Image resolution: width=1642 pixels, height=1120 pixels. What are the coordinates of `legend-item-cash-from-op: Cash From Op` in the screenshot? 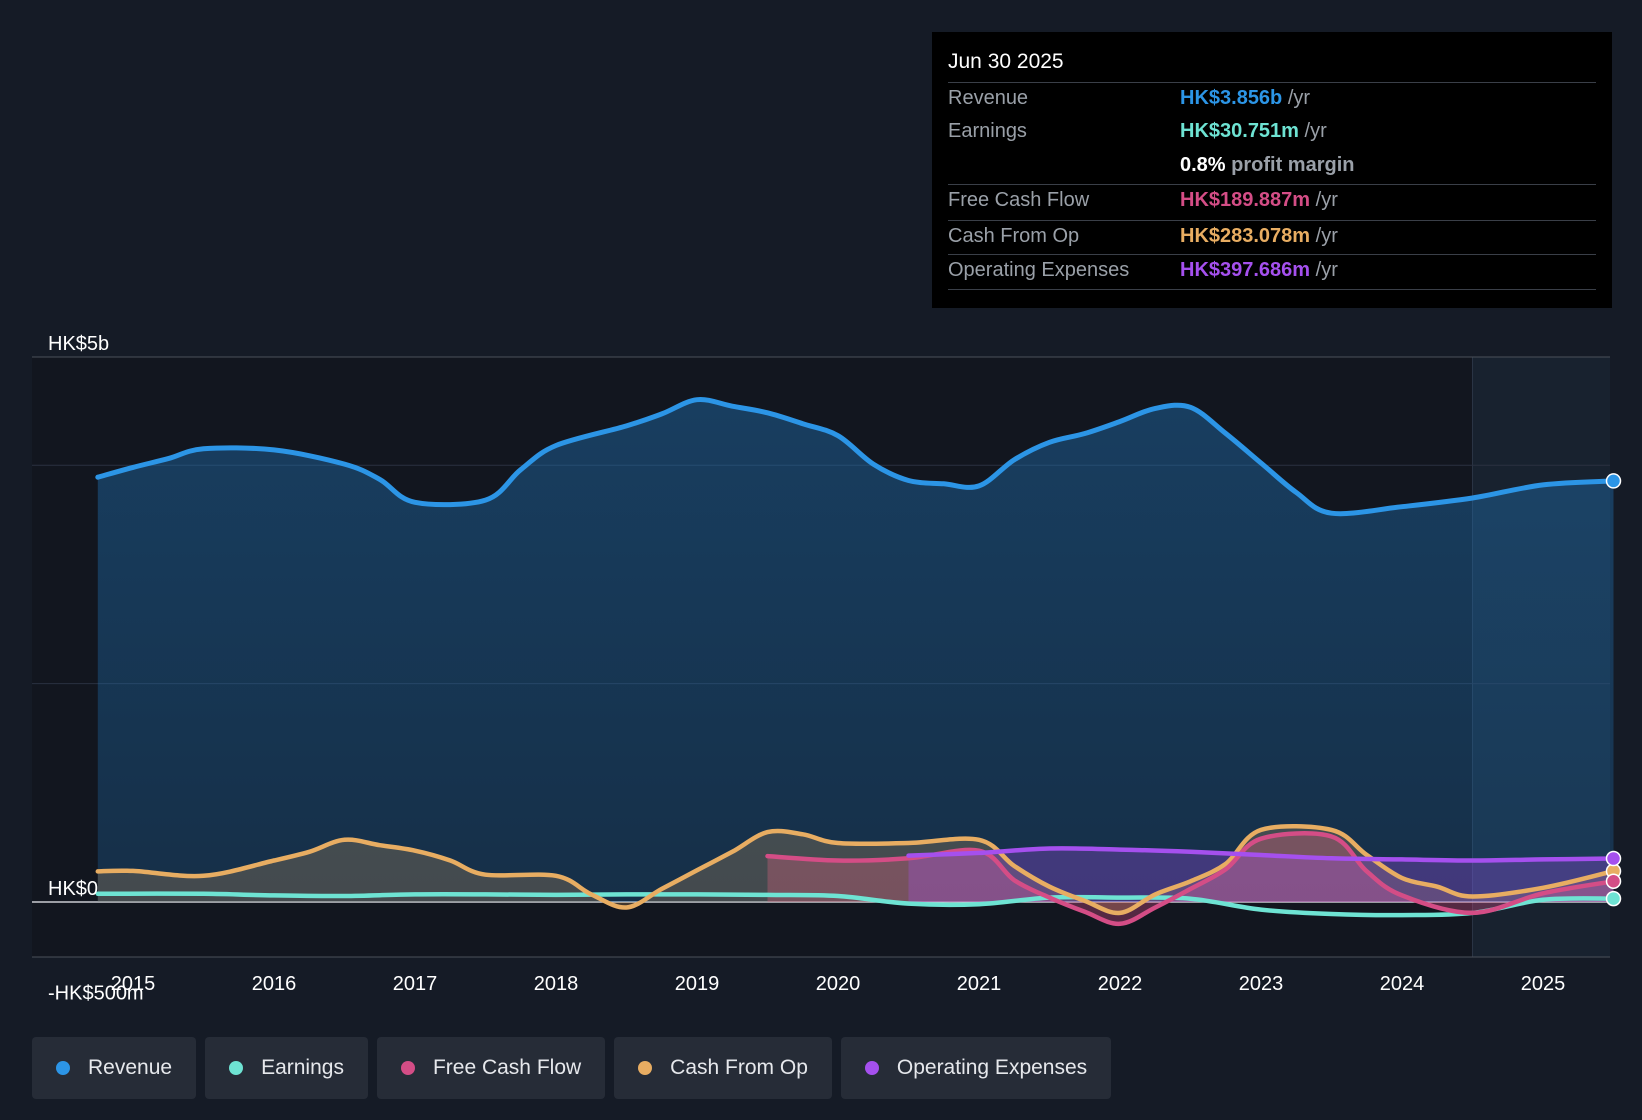 It's located at (723, 1068).